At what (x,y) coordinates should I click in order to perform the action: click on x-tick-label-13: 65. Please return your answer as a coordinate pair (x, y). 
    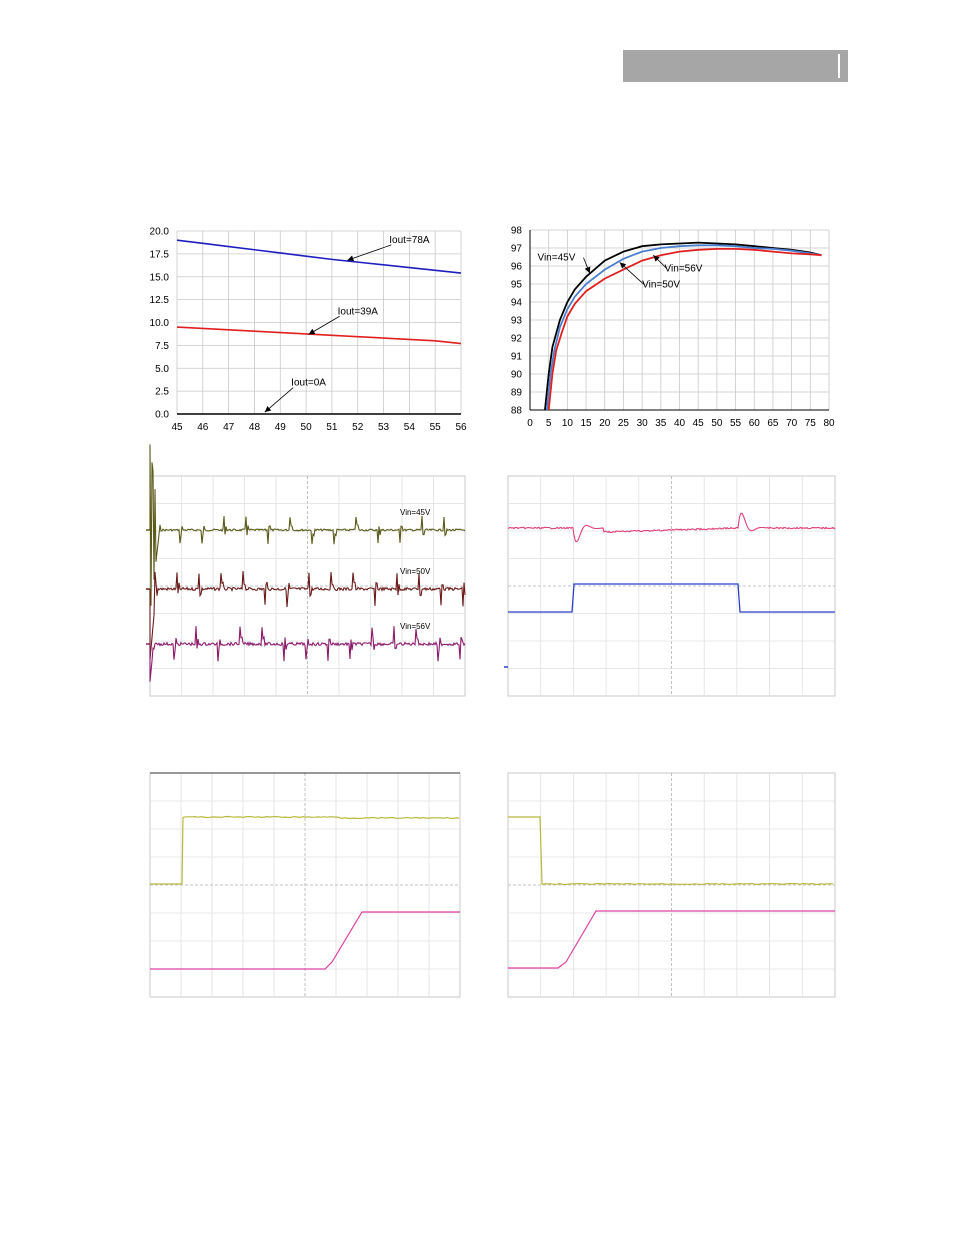
    Looking at the image, I should click on (773, 423).